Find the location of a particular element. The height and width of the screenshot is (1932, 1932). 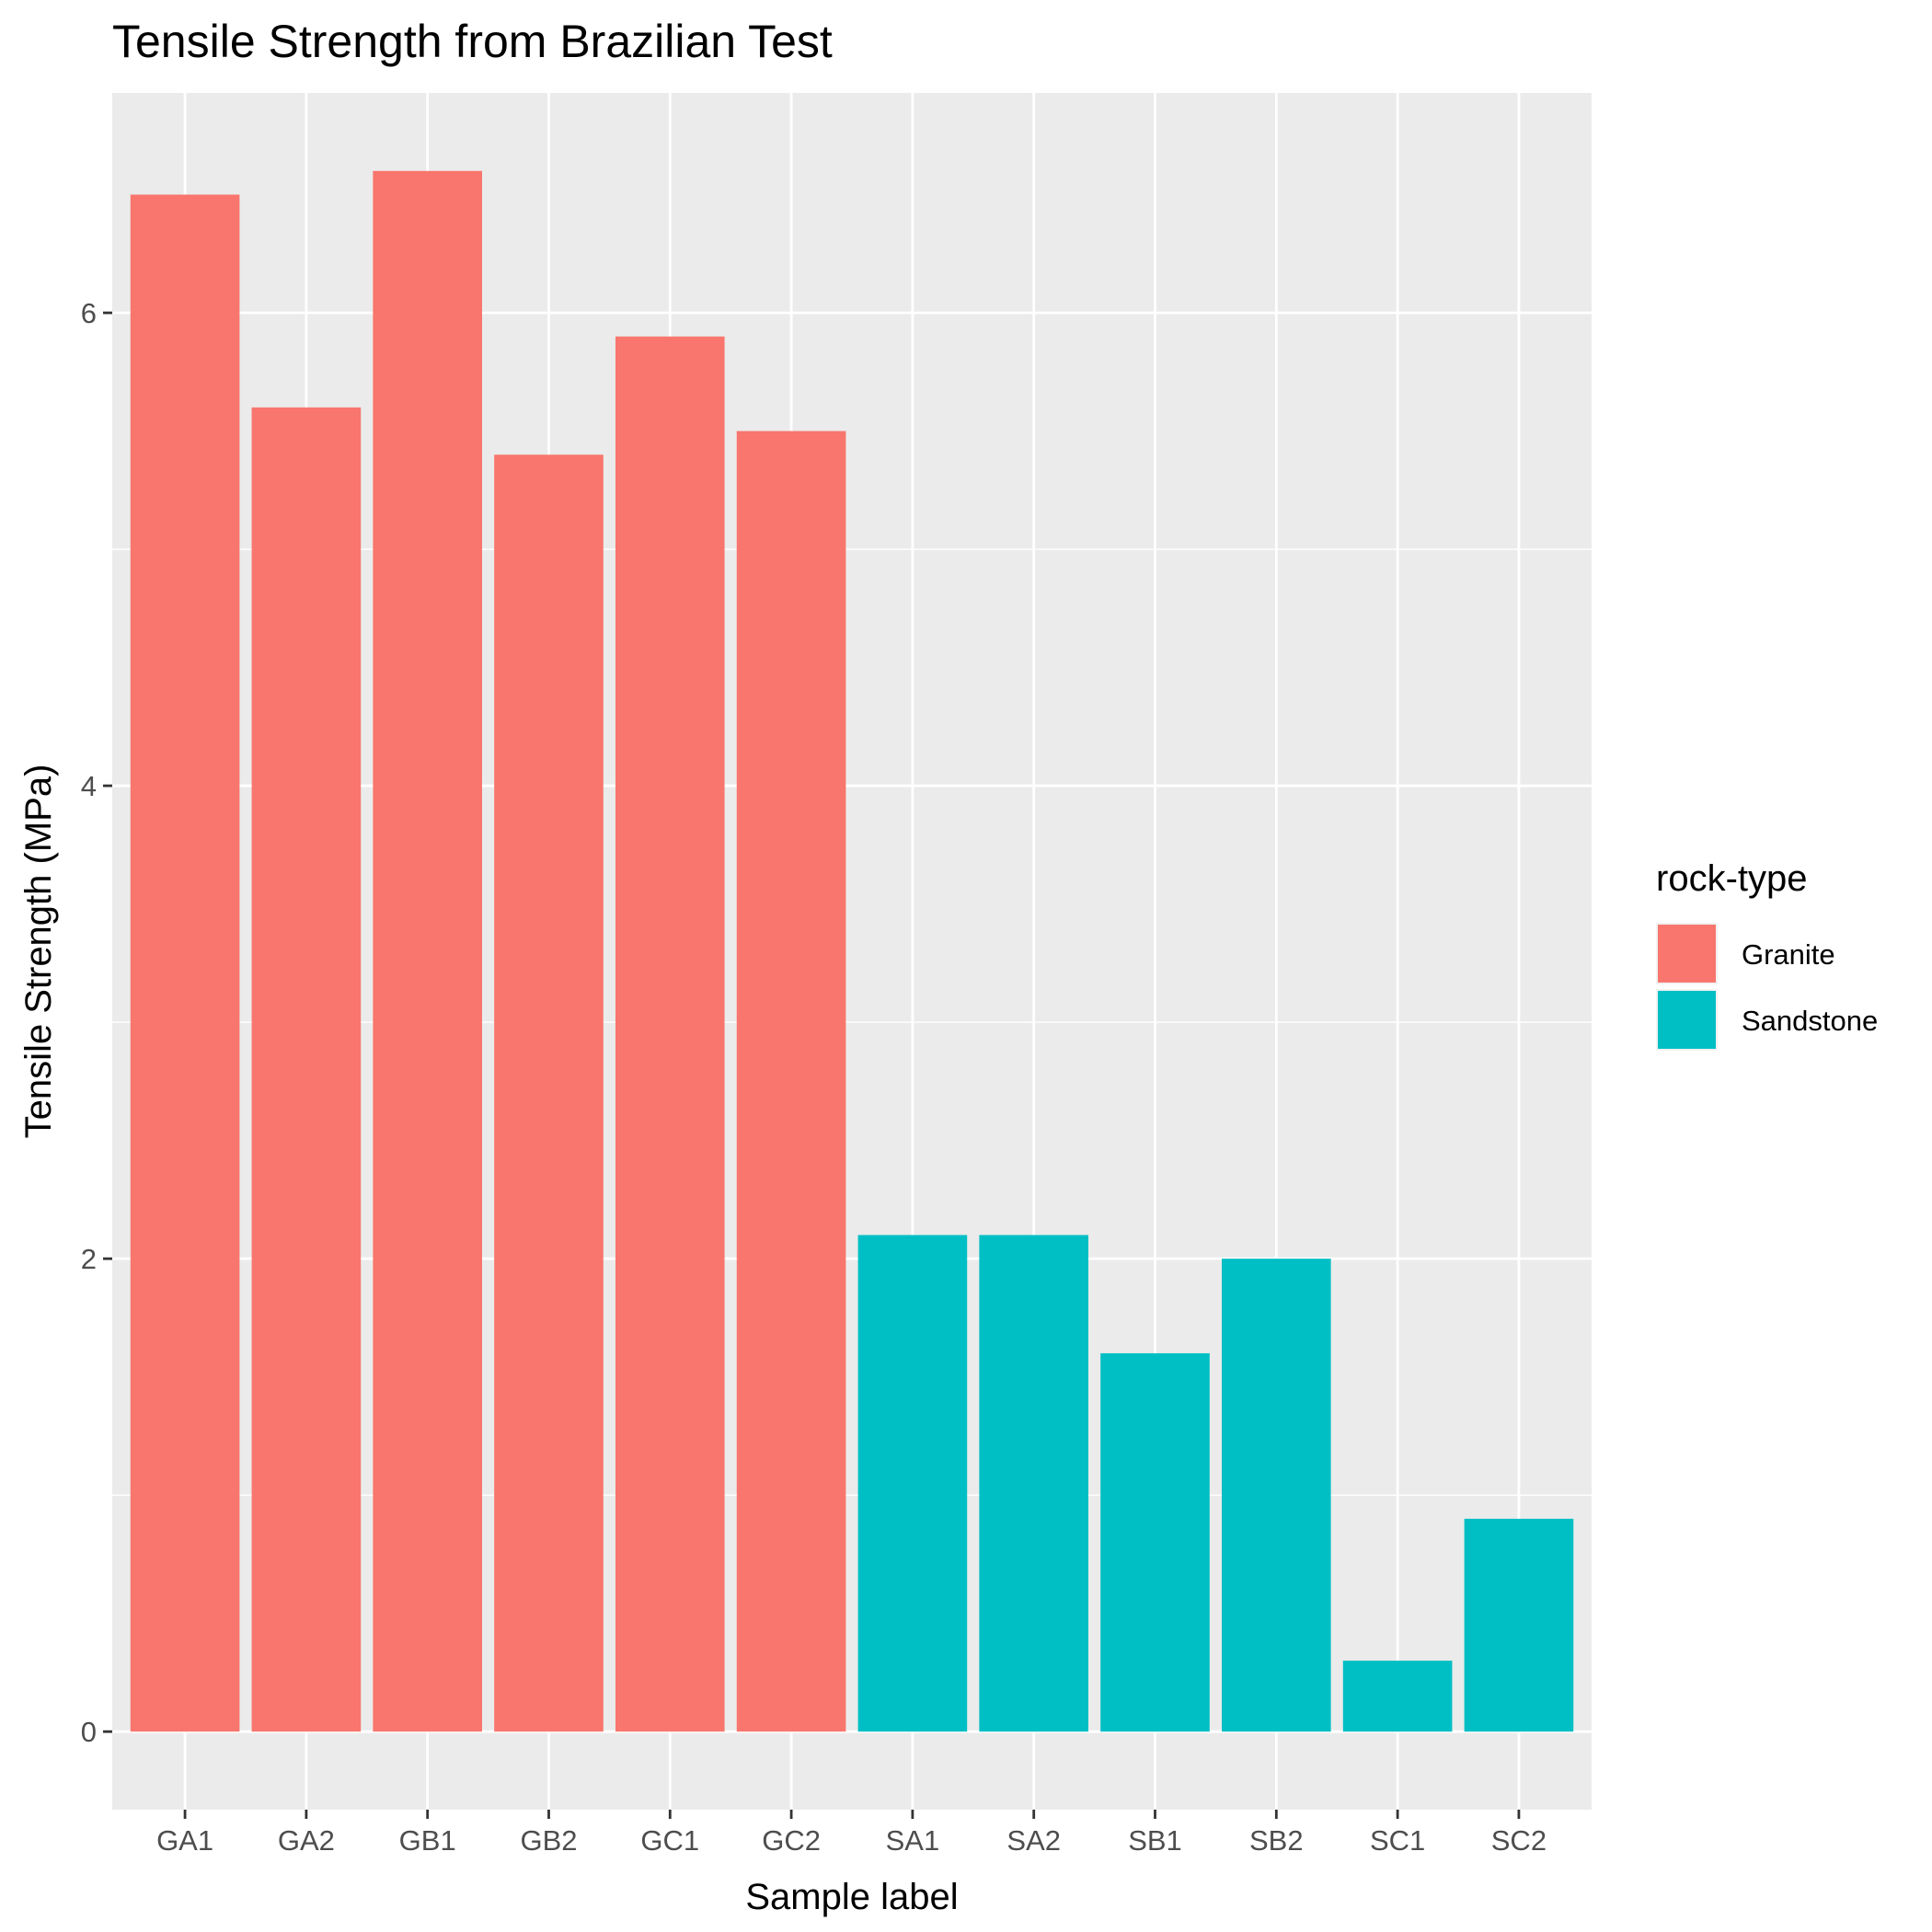

y-tick-label: 2 is located at coordinates (89, 1259).